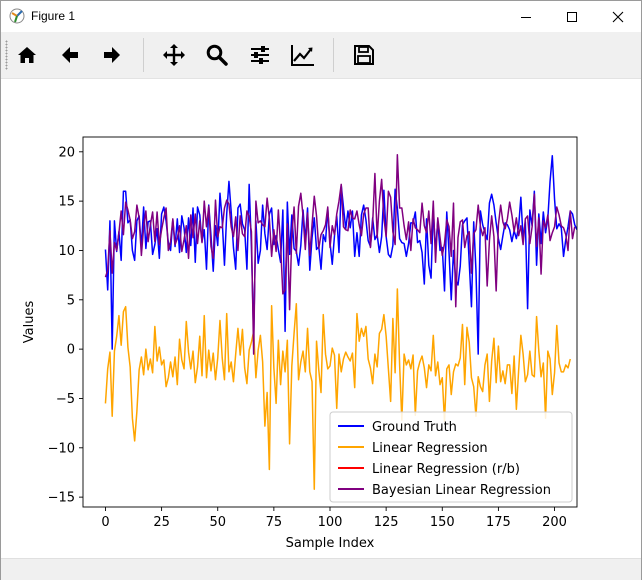  What do you see at coordinates (330, 543) in the screenshot?
I see `x-axis-label: Sample Index` at bounding box center [330, 543].